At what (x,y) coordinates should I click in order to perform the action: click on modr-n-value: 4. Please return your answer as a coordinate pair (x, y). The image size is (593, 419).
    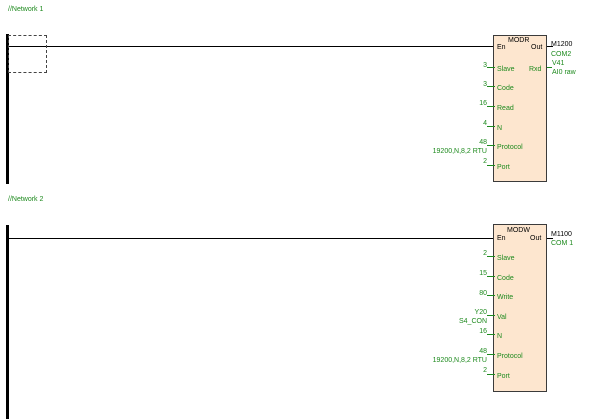
    Looking at the image, I should click on (485, 123).